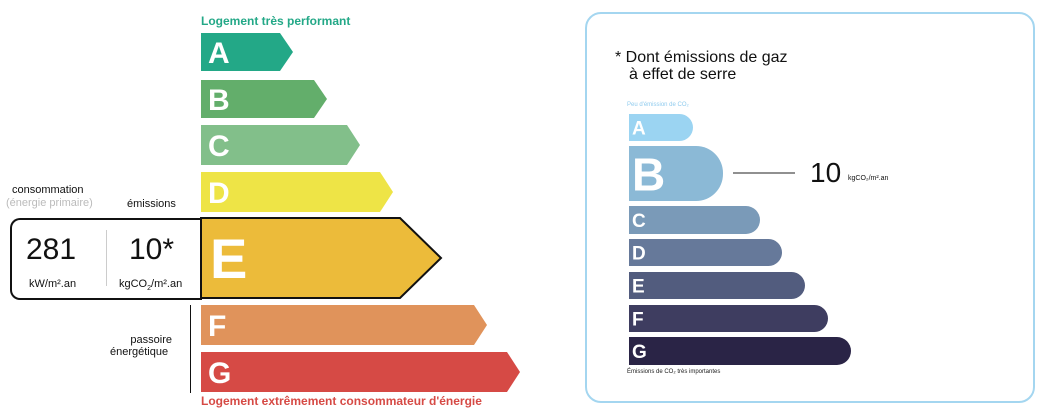 Image resolution: width=1046 pixels, height=410 pixels. Describe the element at coordinates (49, 203) in the screenshot. I see `consumption-sublabel: (énergie primaire)` at that location.